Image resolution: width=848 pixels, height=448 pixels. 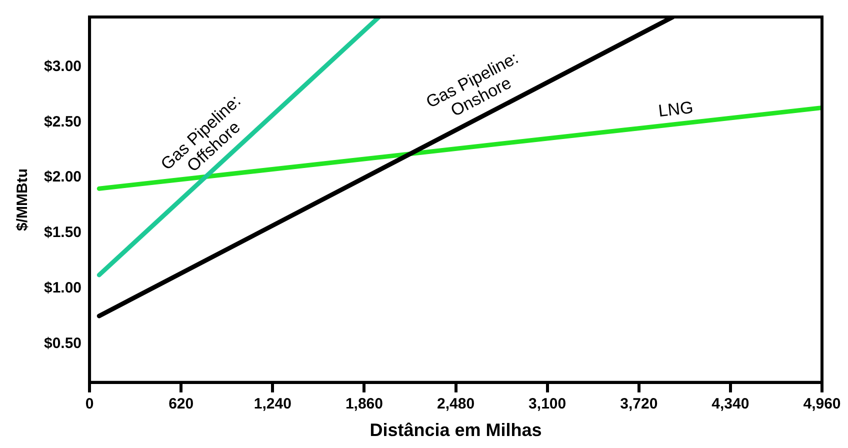 What do you see at coordinates (731, 404) in the screenshot?
I see `x-tick-label: 4,340` at bounding box center [731, 404].